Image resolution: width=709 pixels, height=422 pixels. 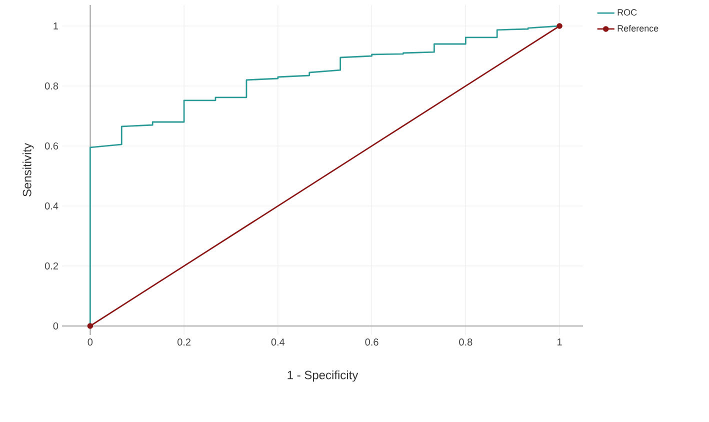 What do you see at coordinates (51, 86) in the screenshot?
I see `y-tick-label: 0.8` at bounding box center [51, 86].